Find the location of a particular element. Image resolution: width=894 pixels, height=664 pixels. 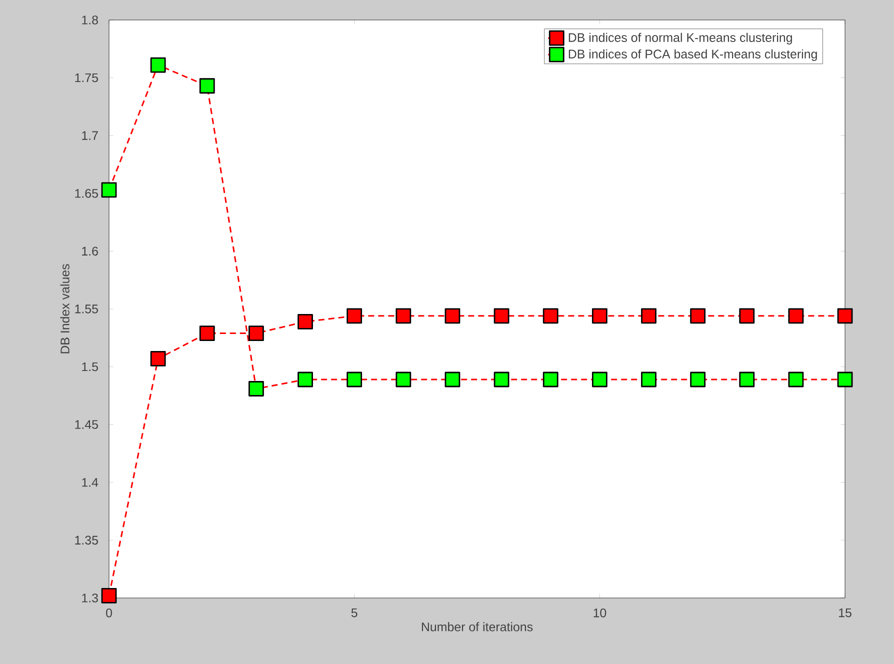

y-axis-title: DB Index values is located at coordinates (65, 309).